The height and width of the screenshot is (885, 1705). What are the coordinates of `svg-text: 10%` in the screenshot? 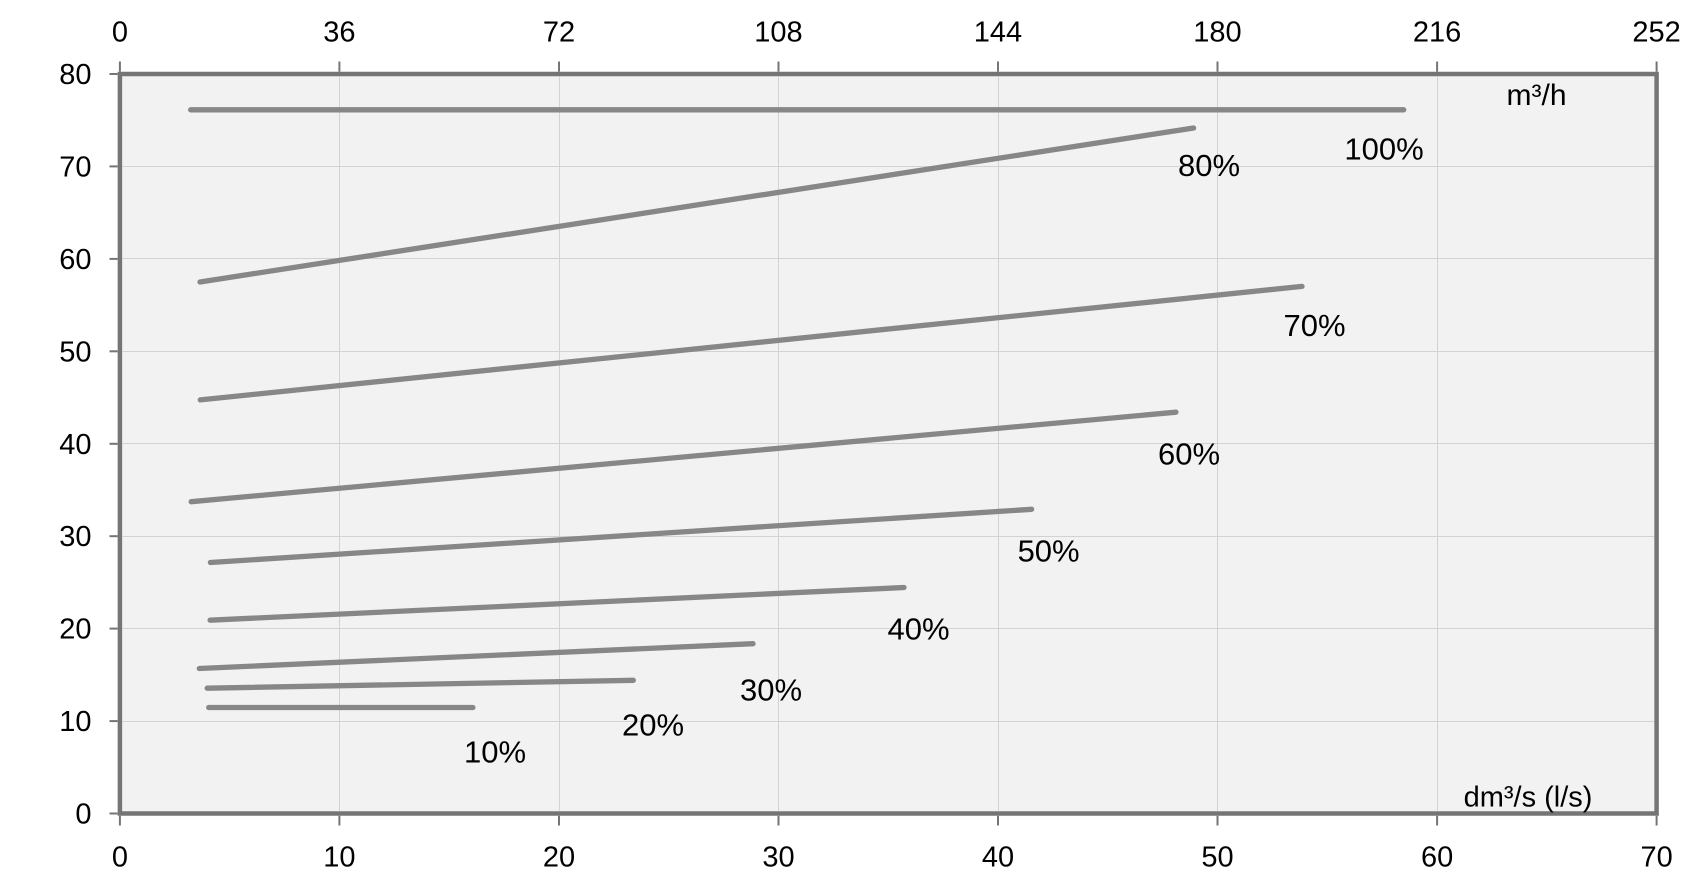 It's located at (495, 751).